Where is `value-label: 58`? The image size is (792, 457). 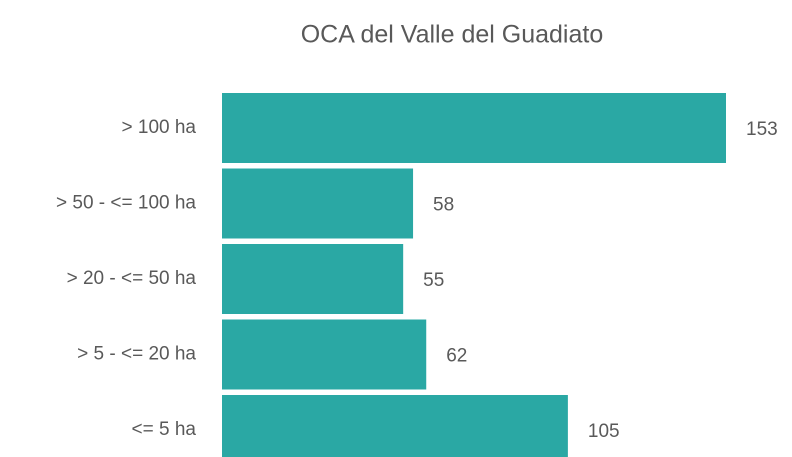 value-label: 58 is located at coordinates (443, 205).